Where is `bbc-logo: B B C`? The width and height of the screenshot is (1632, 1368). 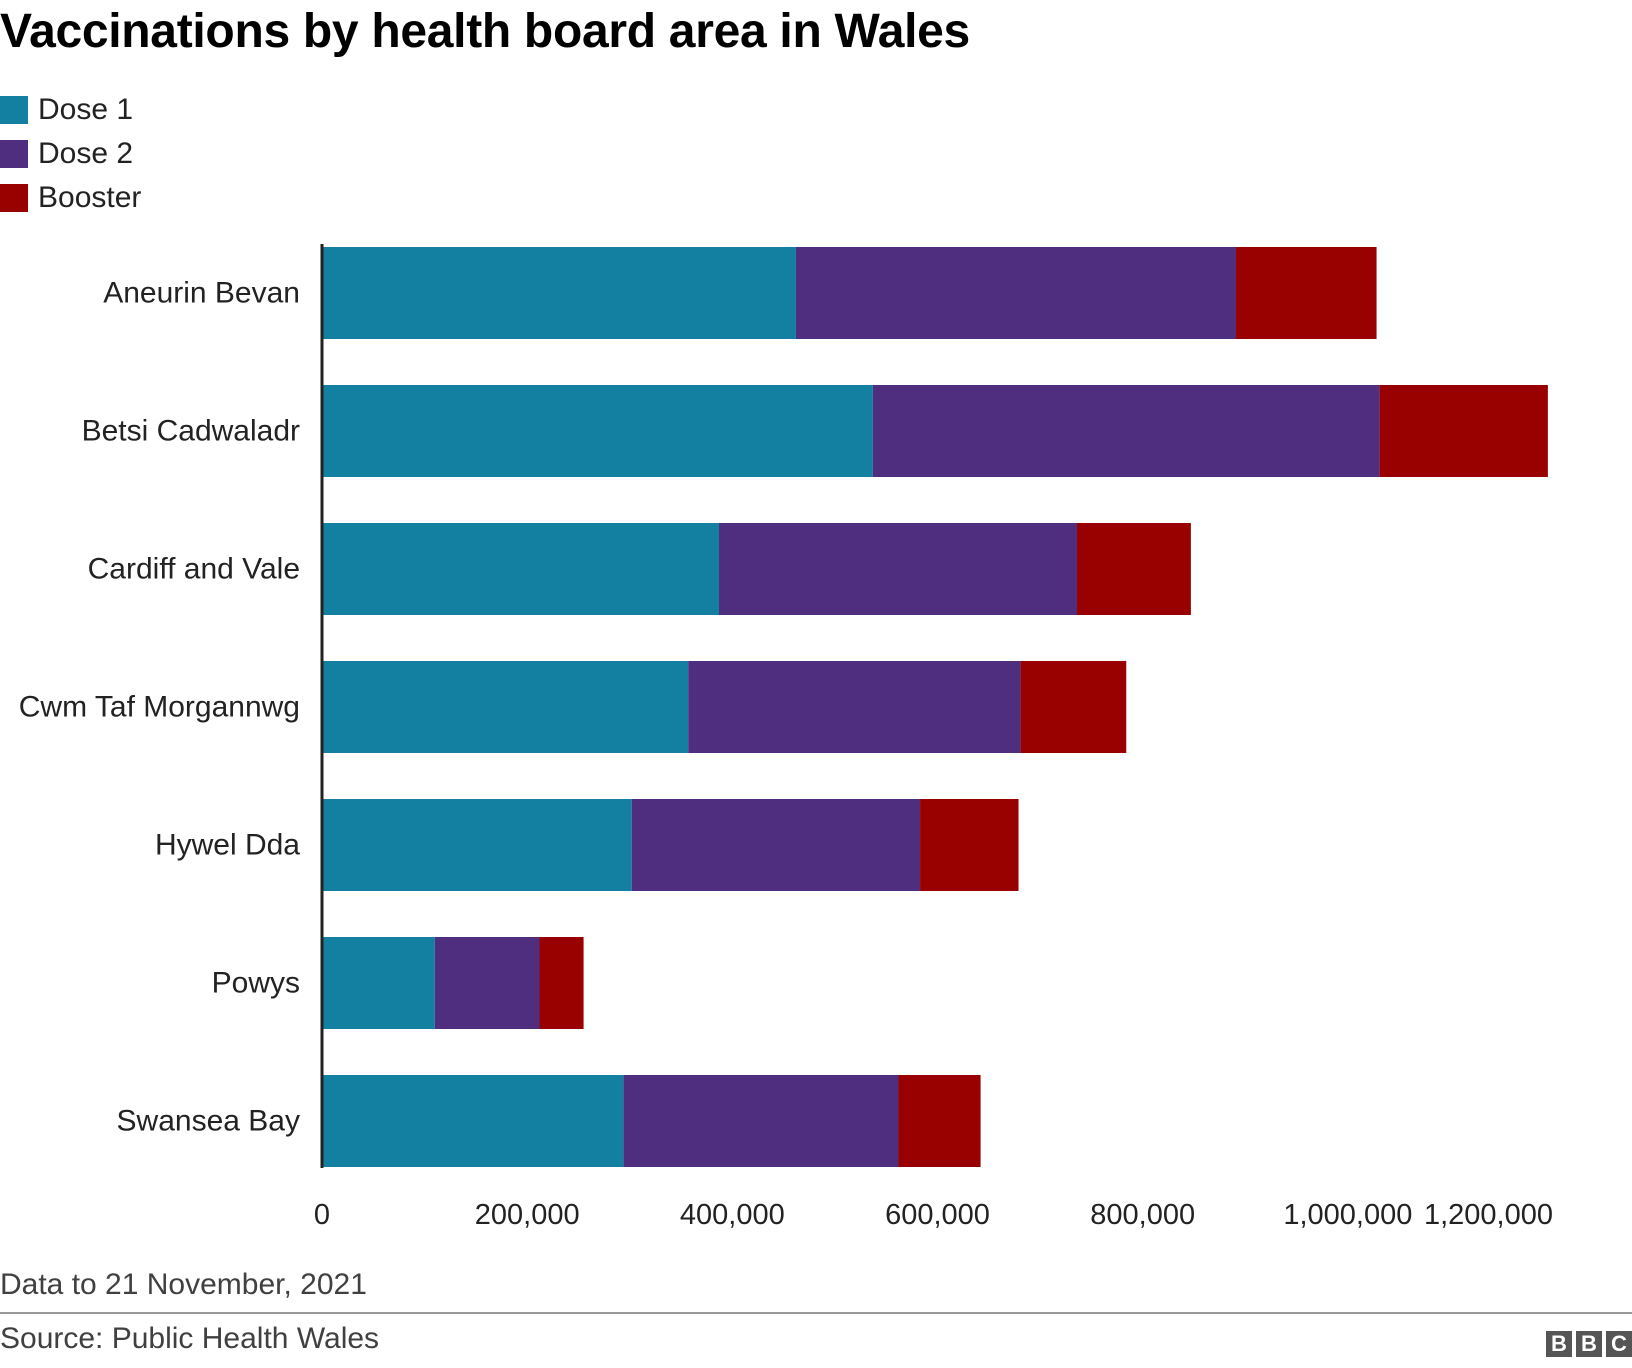 bbc-logo: B B C is located at coordinates (1589, 1344).